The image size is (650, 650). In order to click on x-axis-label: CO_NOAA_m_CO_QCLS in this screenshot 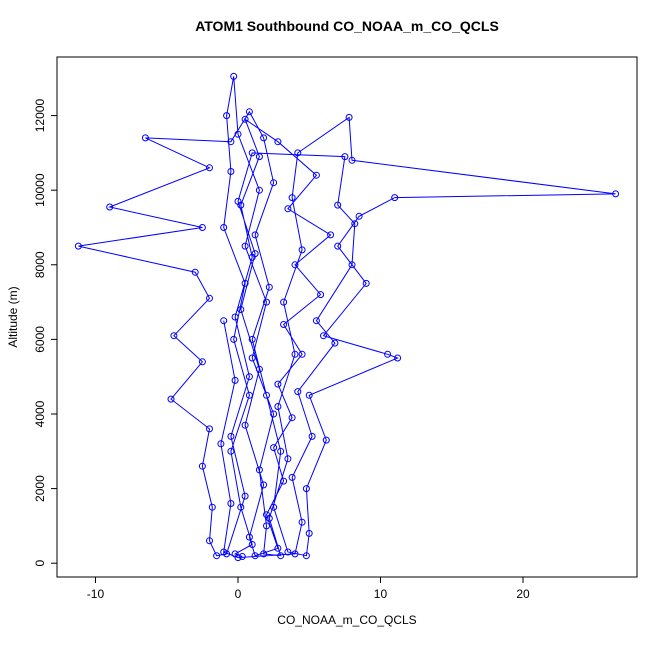, I will do `click(346, 620)`.